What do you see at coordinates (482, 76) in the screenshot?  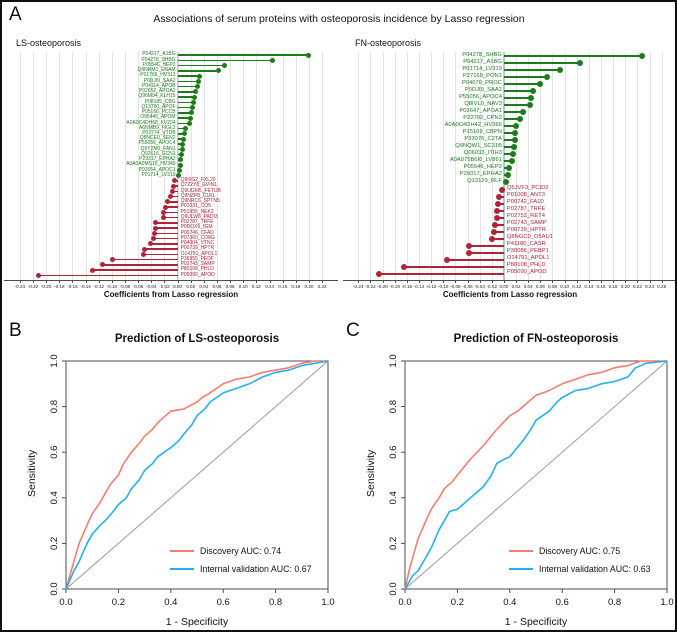 I see `protein-label: P27169_PON1` at bounding box center [482, 76].